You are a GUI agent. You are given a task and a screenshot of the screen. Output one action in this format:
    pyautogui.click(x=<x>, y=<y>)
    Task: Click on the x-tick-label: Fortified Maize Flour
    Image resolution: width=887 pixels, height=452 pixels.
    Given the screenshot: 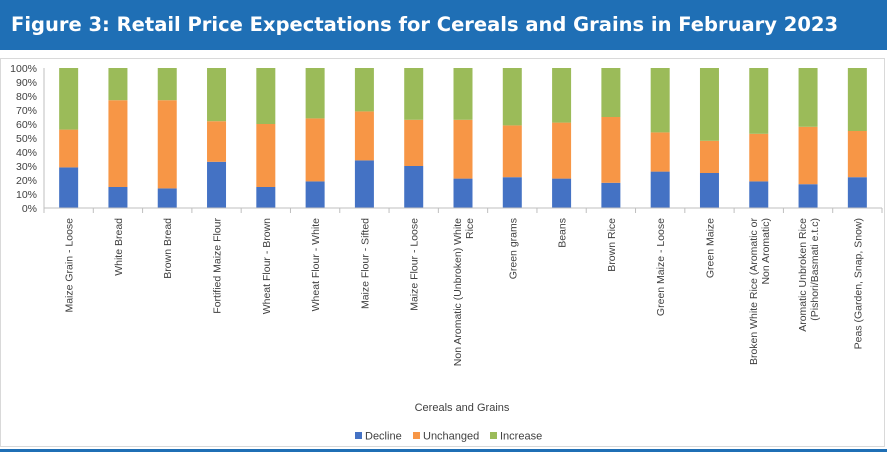 What is the action you would take?
    pyautogui.click(x=218, y=266)
    